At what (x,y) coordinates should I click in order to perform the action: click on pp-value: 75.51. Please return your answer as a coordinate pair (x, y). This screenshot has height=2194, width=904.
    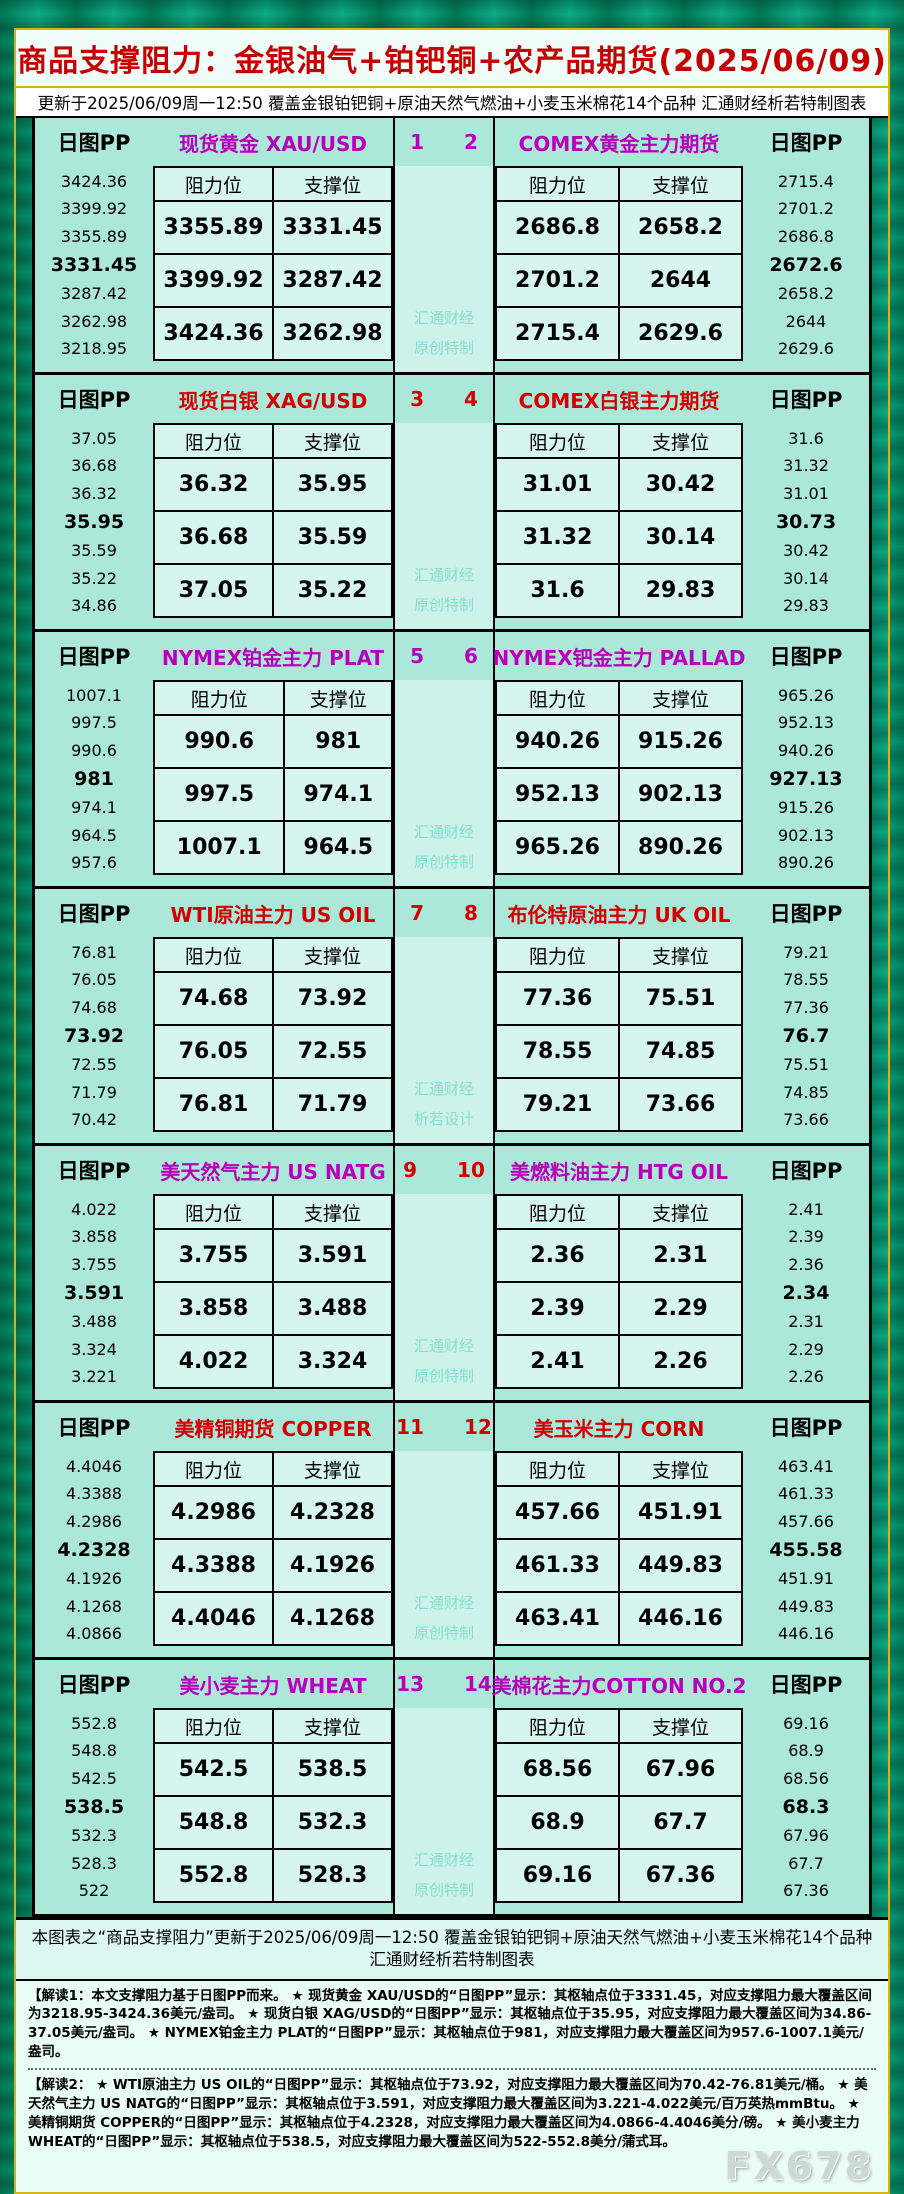
    Looking at the image, I should click on (806, 1065).